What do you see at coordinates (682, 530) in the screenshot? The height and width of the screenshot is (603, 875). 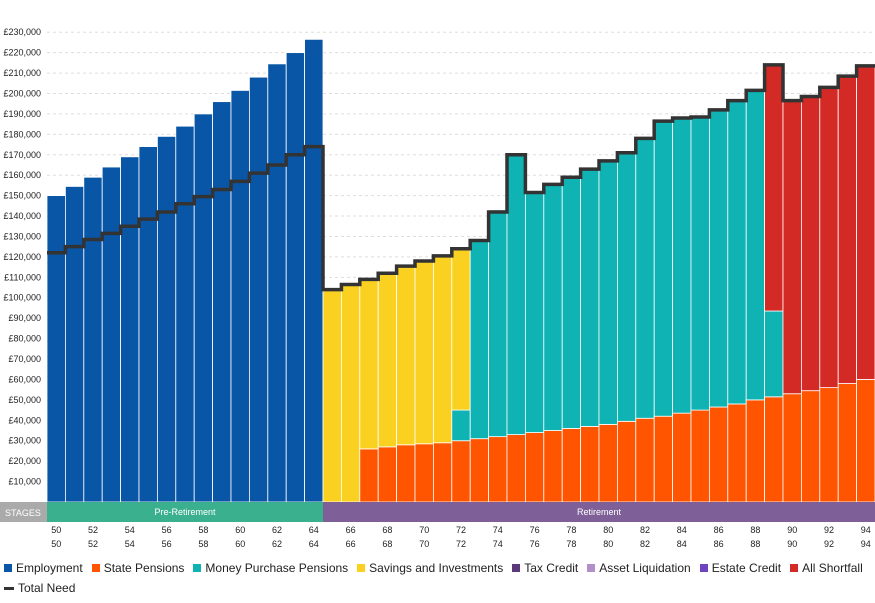 I see `x-tick-label: 84` at bounding box center [682, 530].